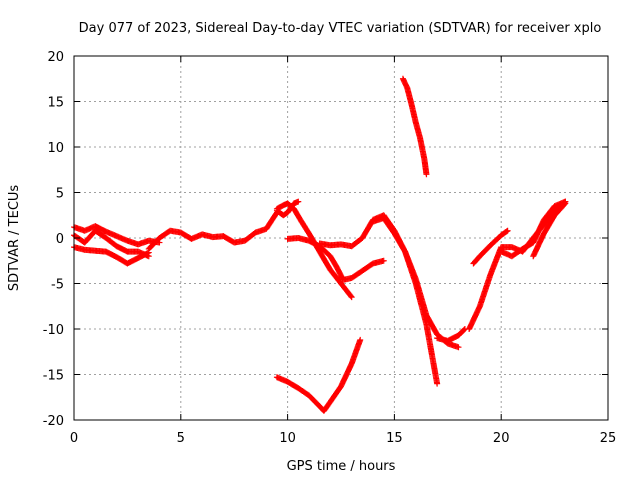  What do you see at coordinates (53, 330) in the screenshot?
I see `y-tick-label: -10` at bounding box center [53, 330].